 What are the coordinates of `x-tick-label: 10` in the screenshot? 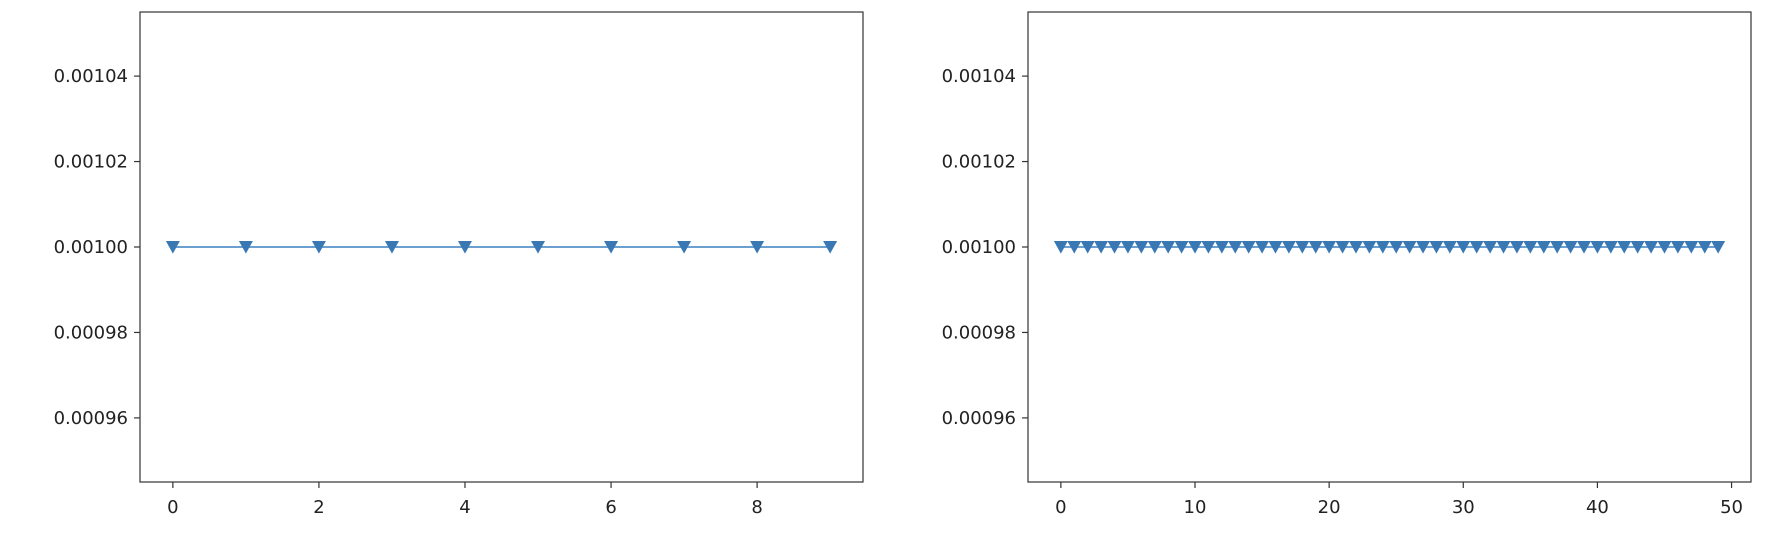 It's located at (1195, 507).